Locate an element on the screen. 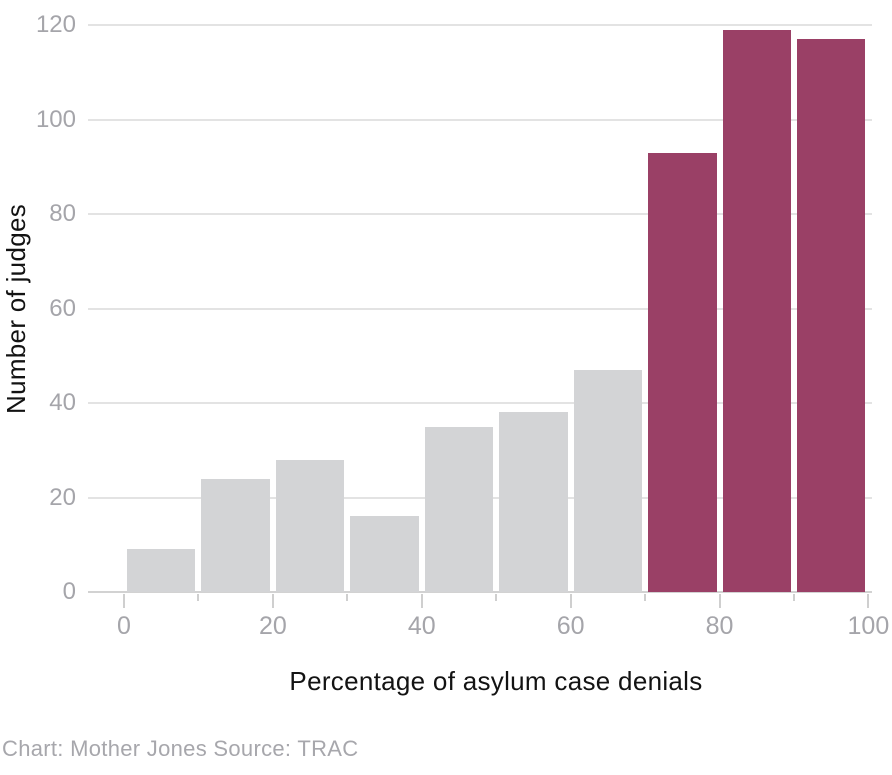 The width and height of the screenshot is (892, 775). x-axis-line is located at coordinates (480, 592).